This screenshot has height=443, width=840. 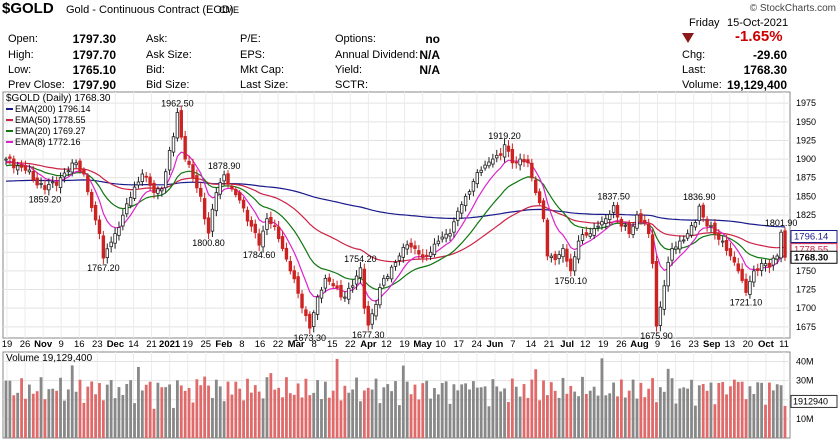 I want to click on x-tick-label: 21, so click(x=549, y=344).